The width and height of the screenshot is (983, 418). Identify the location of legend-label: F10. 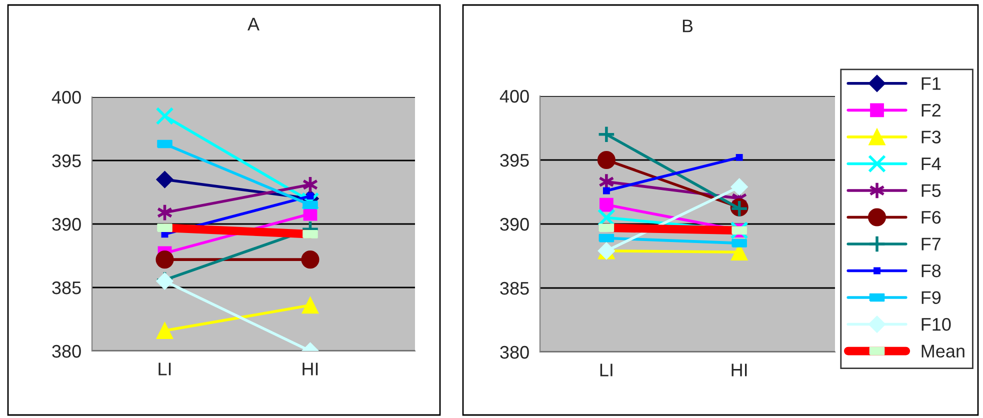
(936, 324).